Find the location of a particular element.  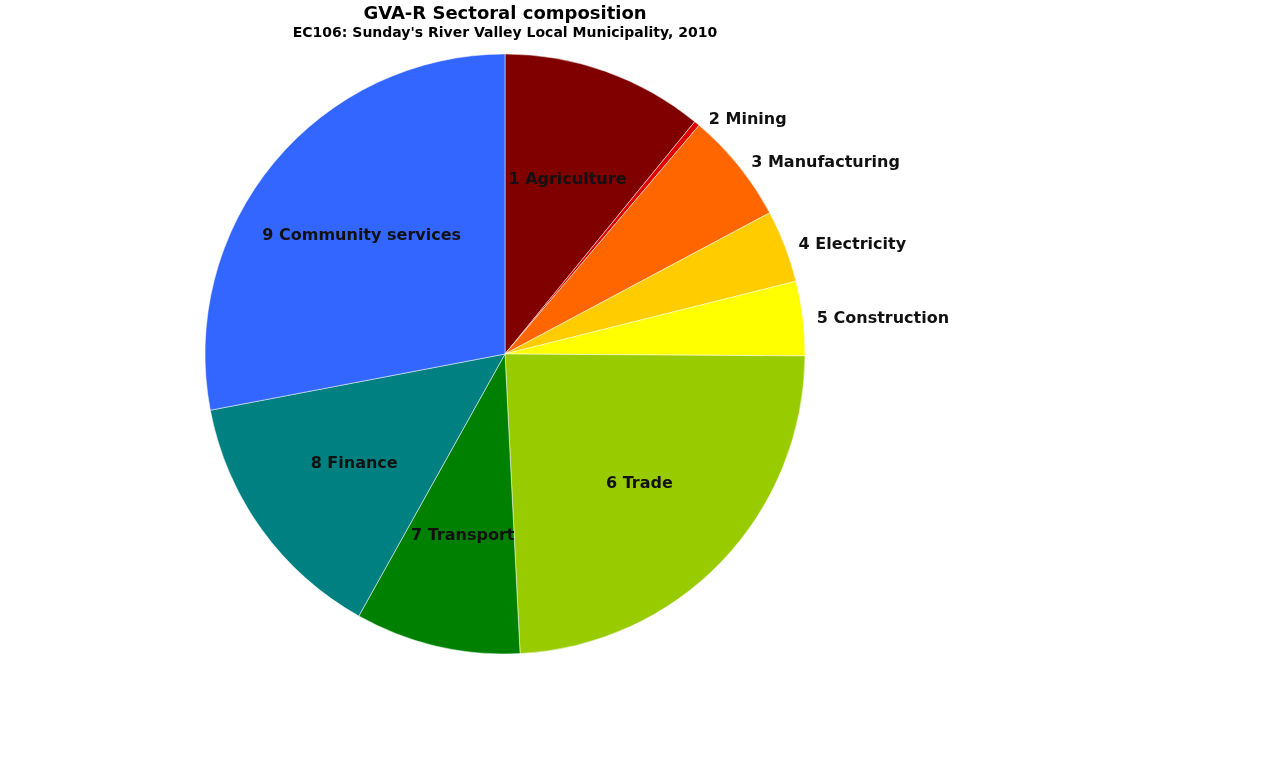

slice-label: 3 Manufacturing is located at coordinates (825, 161).